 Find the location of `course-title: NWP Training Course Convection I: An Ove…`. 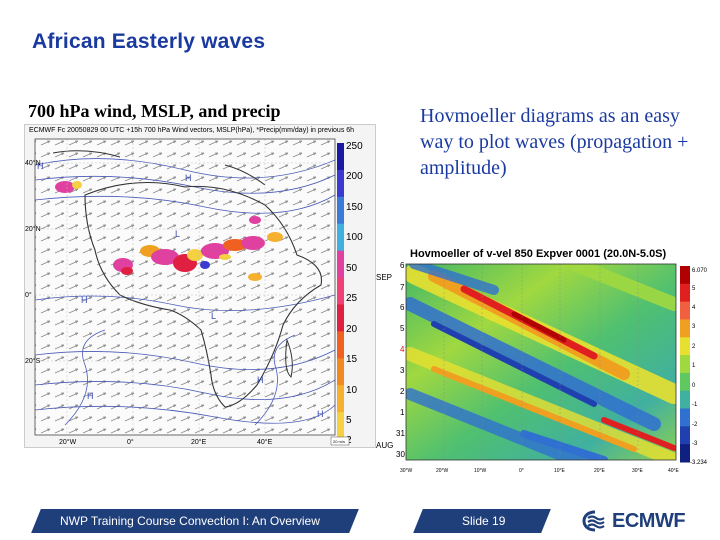

course-title: NWP Training Course Convection I: An Ove… is located at coordinates (190, 521).